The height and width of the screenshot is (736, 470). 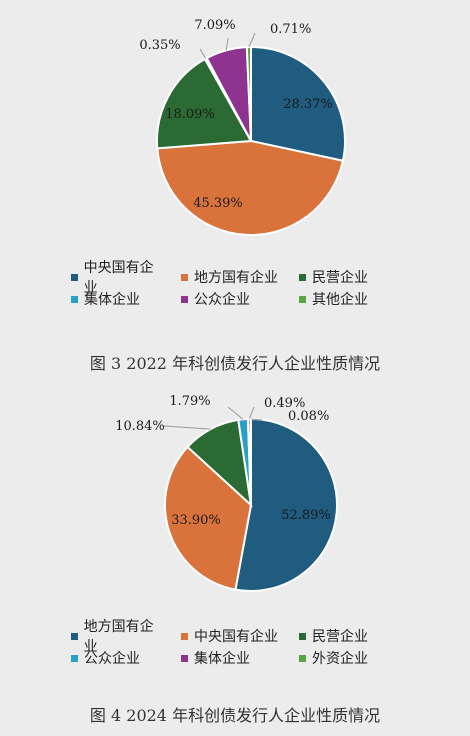 I want to click on pie-chart-2022: 28.37% 45.39% 18.09% 0.35% 7.09% 0.71%, so click(x=242, y=127).